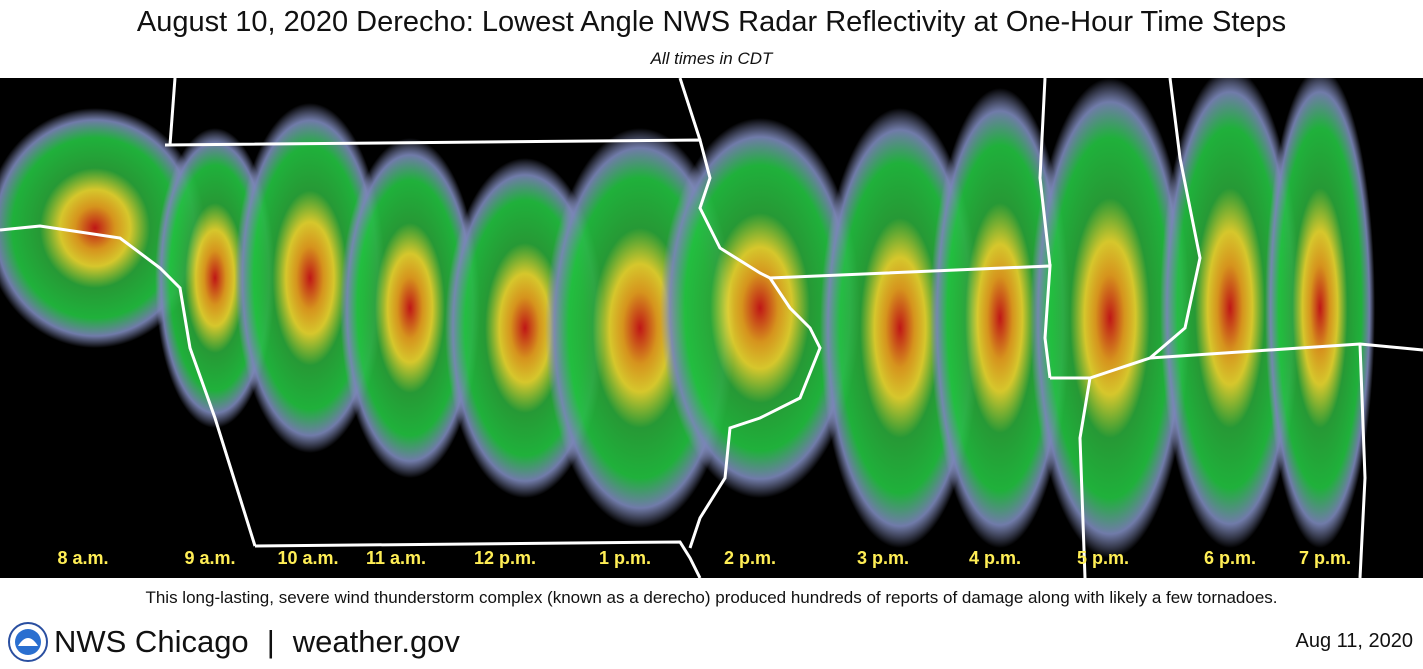 This screenshot has width=1423, height=669. I want to click on time-label: 10 a.m., so click(307, 558).